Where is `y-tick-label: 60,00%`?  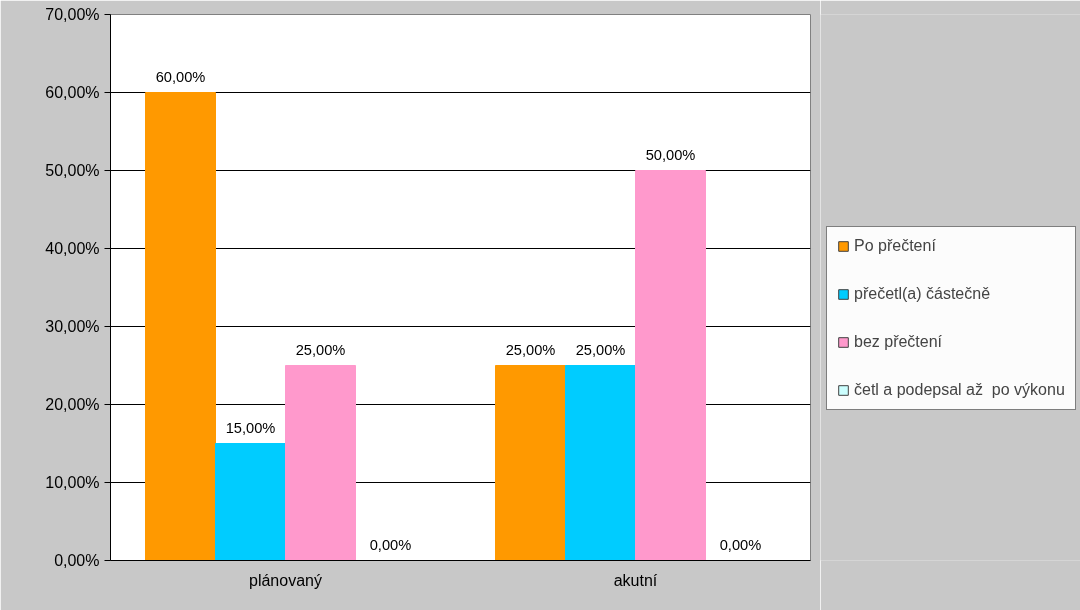
y-tick-label: 60,00% is located at coordinates (72, 92).